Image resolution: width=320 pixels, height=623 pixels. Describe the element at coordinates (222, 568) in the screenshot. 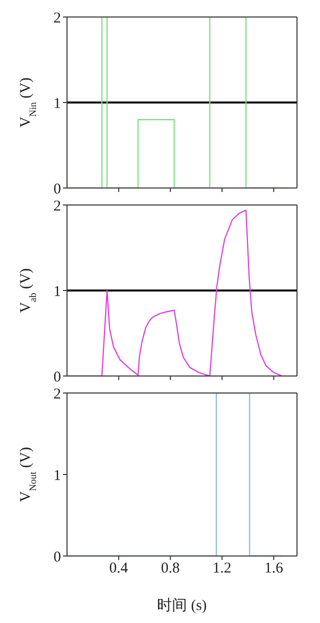

I see `x-tick-label: 1.2` at that location.